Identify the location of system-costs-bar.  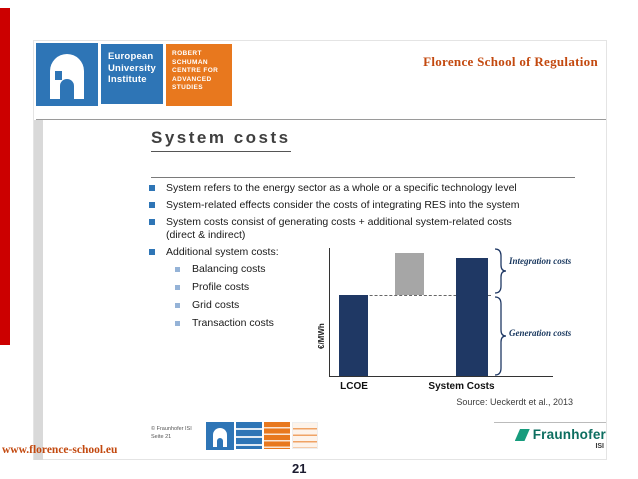
(472, 317).